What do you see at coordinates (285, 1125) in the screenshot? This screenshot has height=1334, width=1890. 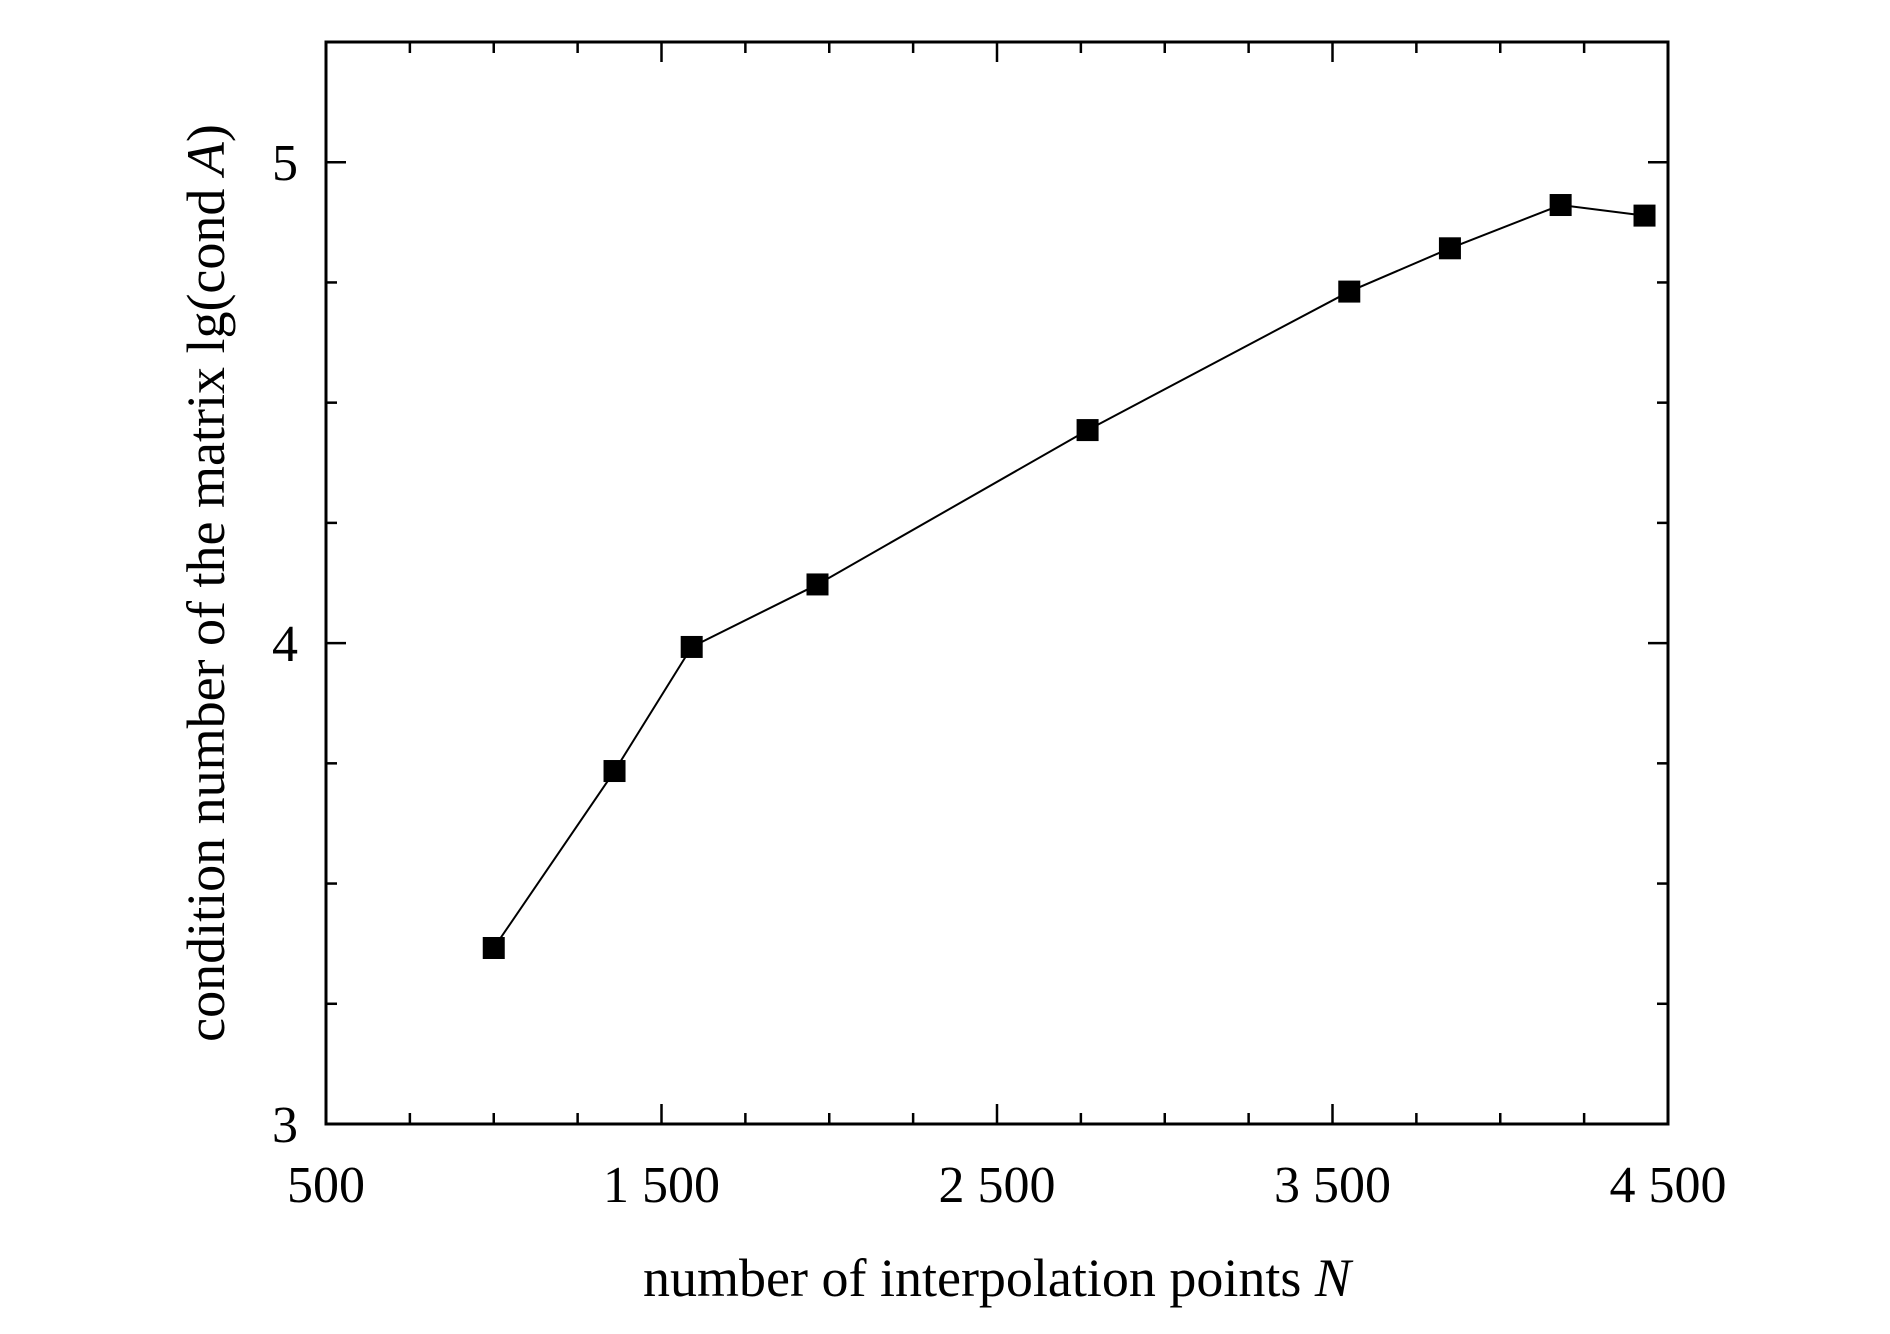 I see `y-tick-label: 3` at bounding box center [285, 1125].